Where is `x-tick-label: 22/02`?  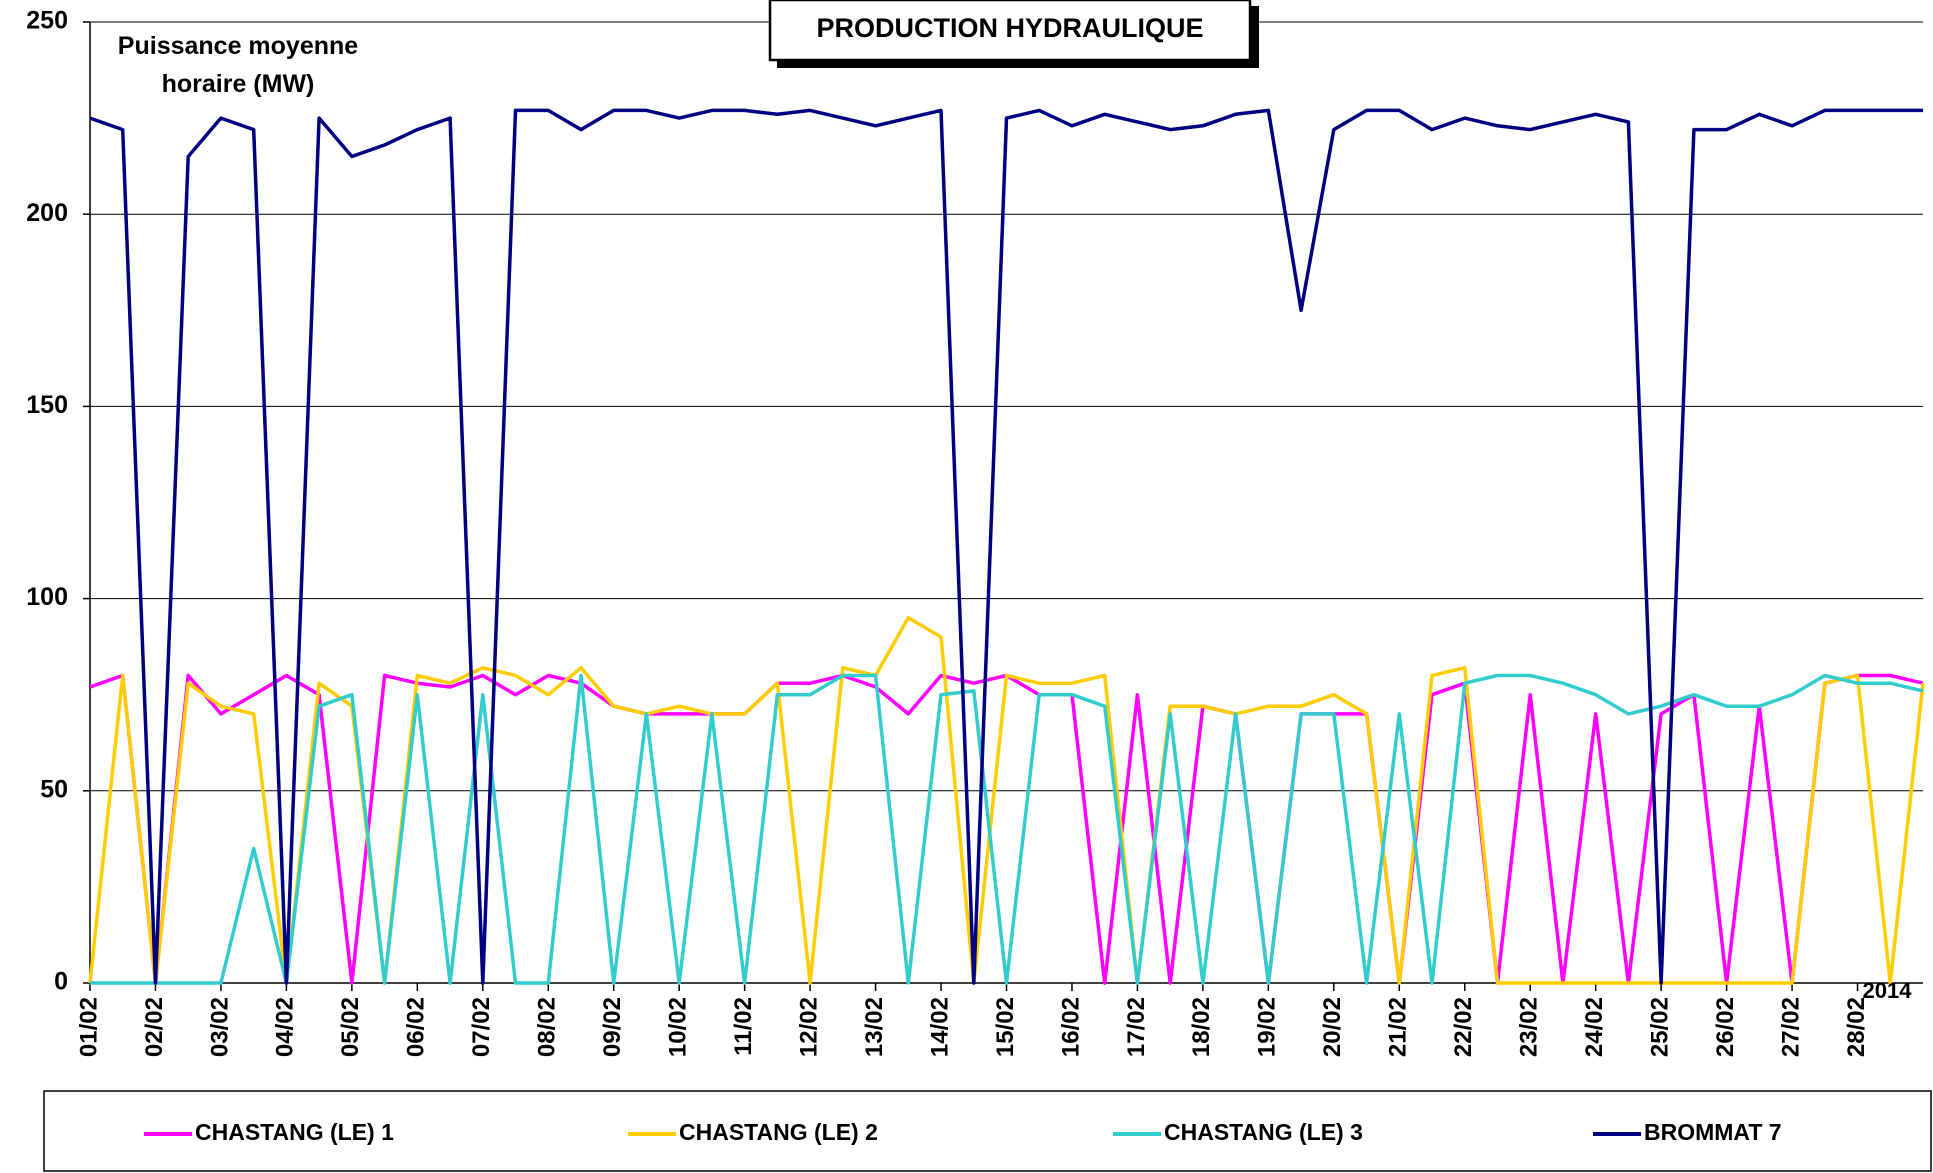 x-tick-label: 22/02 is located at coordinates (1463, 1027).